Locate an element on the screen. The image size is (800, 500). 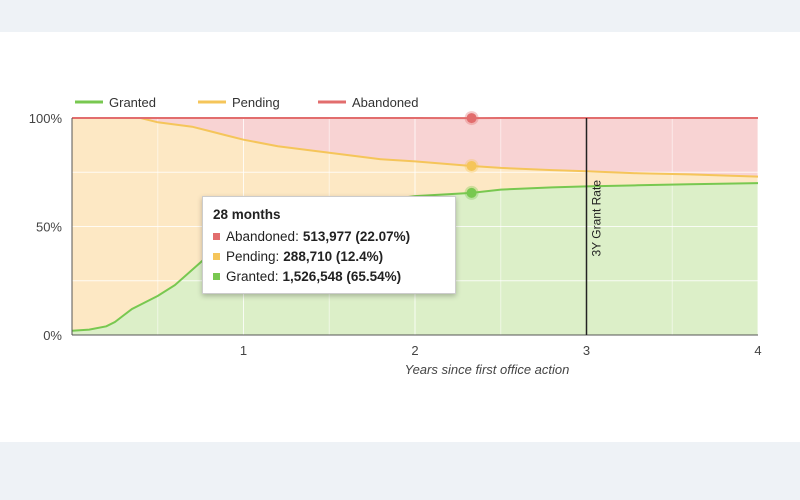
tooltip-row-granted: Granted: 1,526,548 (65.54%) is located at coordinates (329, 276).